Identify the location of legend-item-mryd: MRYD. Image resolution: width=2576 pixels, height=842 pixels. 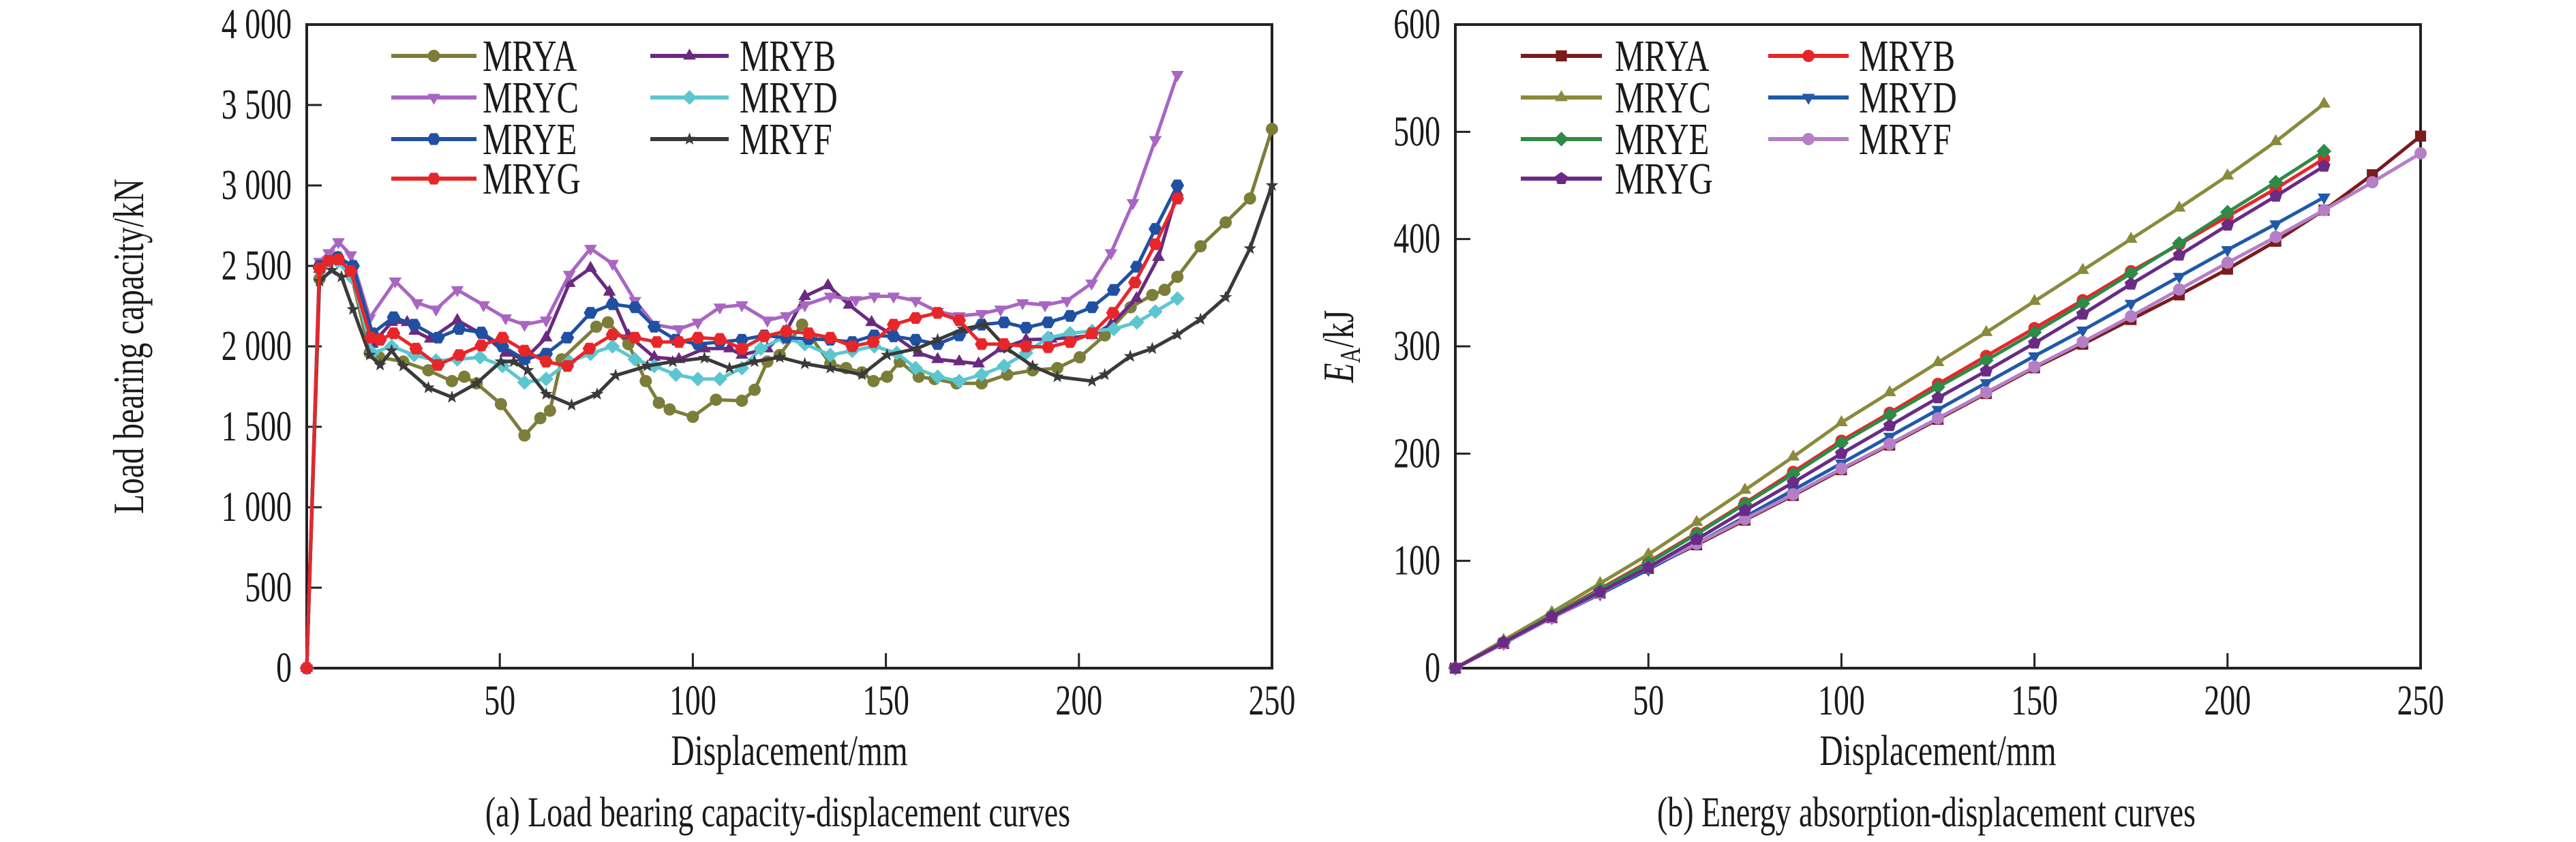
(744, 97).